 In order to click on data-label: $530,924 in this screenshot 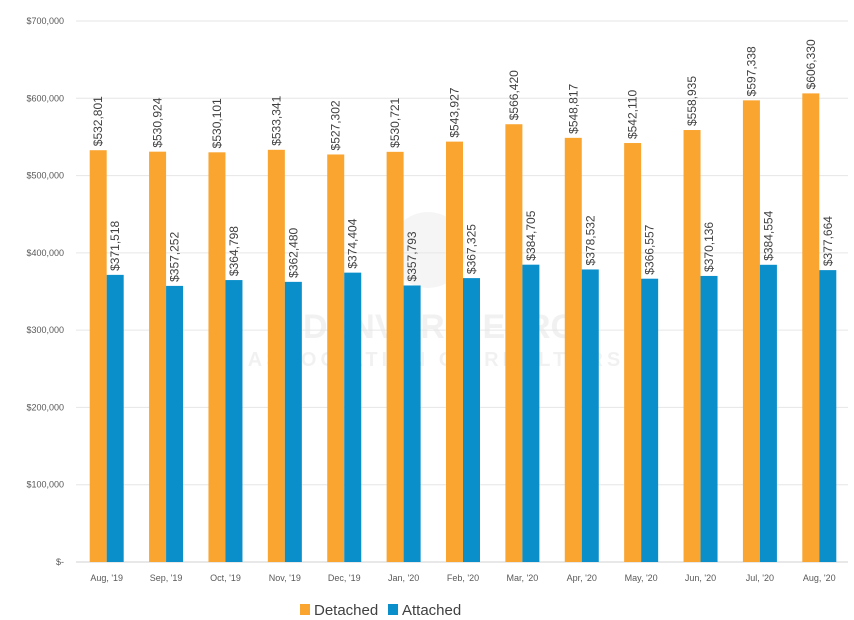, I will do `click(158, 122)`.